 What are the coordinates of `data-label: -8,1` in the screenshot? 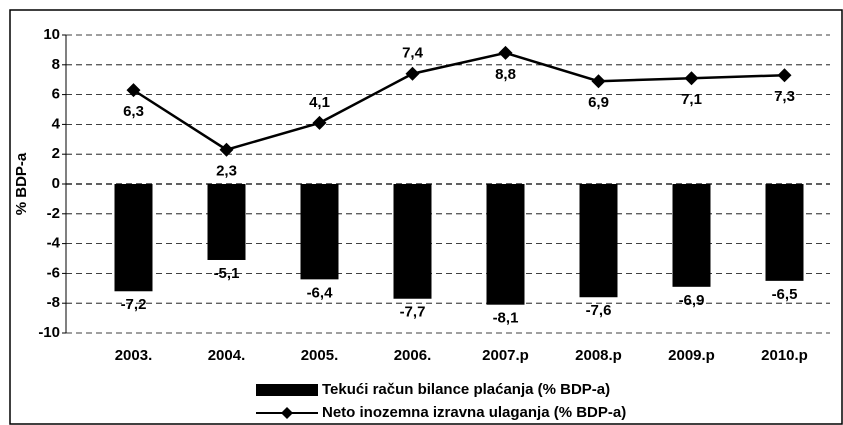 It's located at (506, 318).